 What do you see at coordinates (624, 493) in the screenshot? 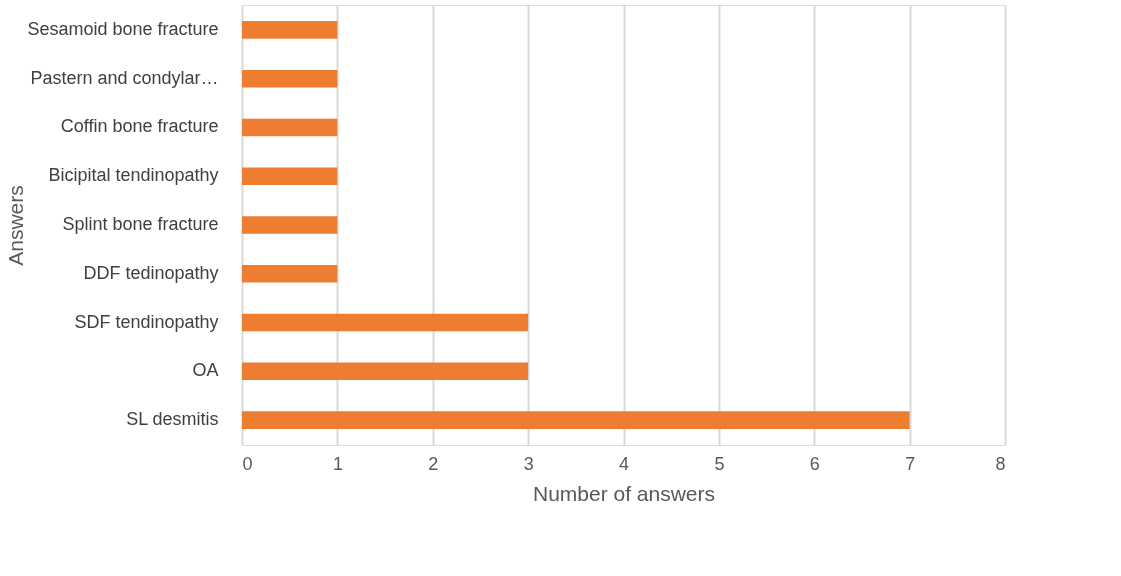
I see `x-axis-title: Number of answers` at bounding box center [624, 493].